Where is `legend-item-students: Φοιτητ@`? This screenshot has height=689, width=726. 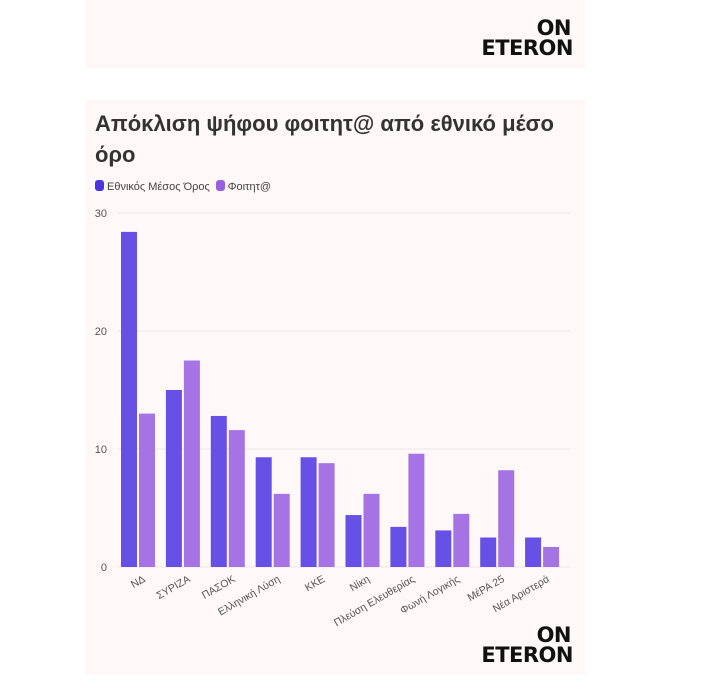 legend-item-students: Φοιτητ@ is located at coordinates (243, 186).